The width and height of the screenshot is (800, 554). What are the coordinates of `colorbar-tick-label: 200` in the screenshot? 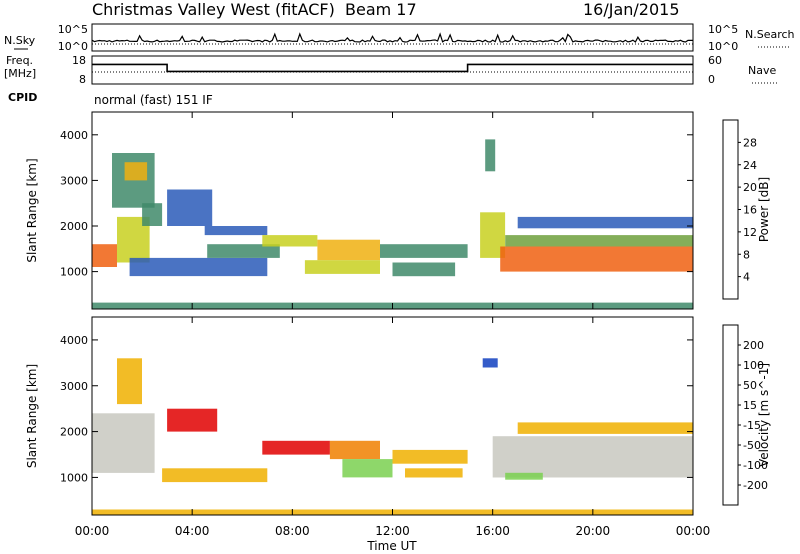 It's located at (753, 345).